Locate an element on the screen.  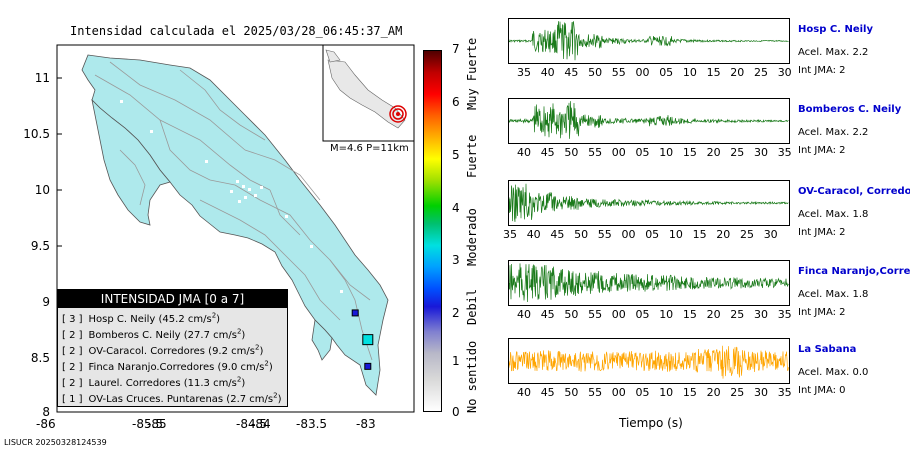
colorbar-number: 5 is located at coordinates (456, 155).